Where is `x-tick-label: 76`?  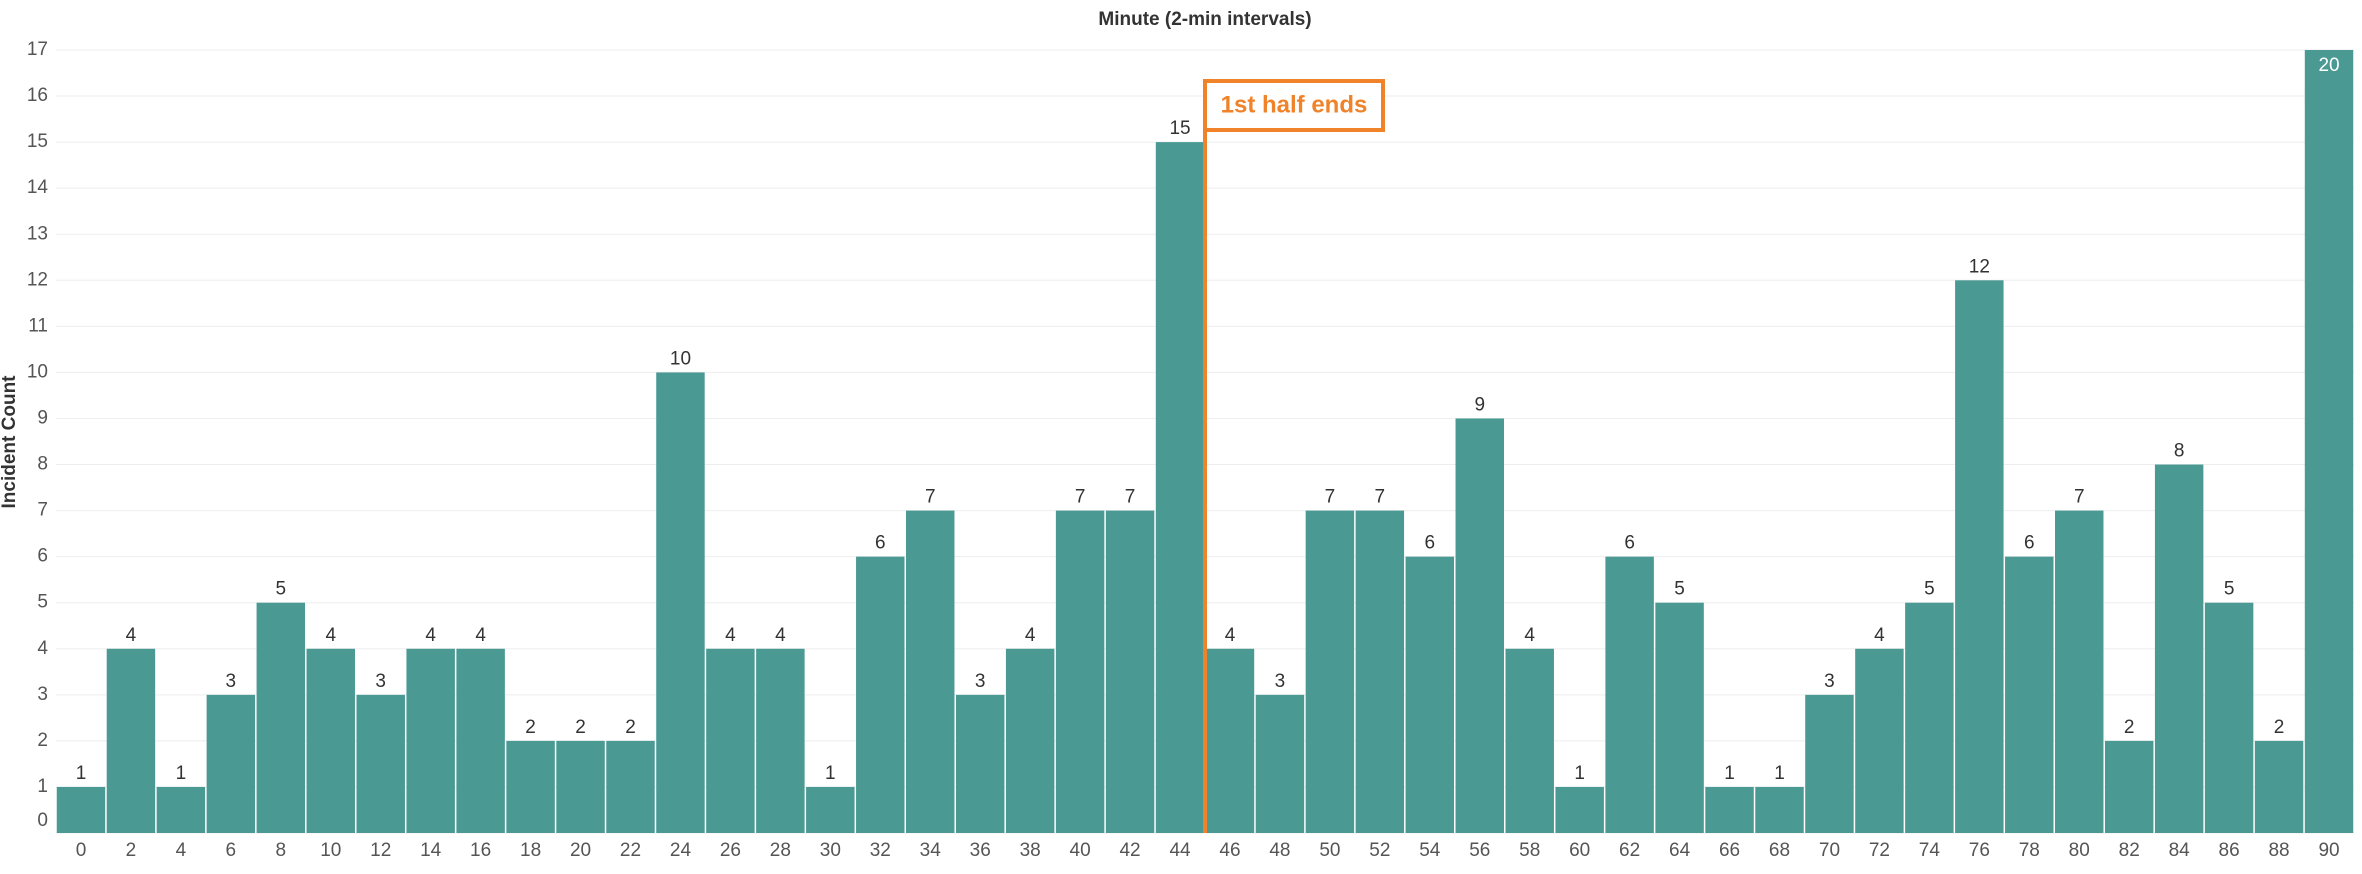
x-tick-label: 76 is located at coordinates (1979, 850).